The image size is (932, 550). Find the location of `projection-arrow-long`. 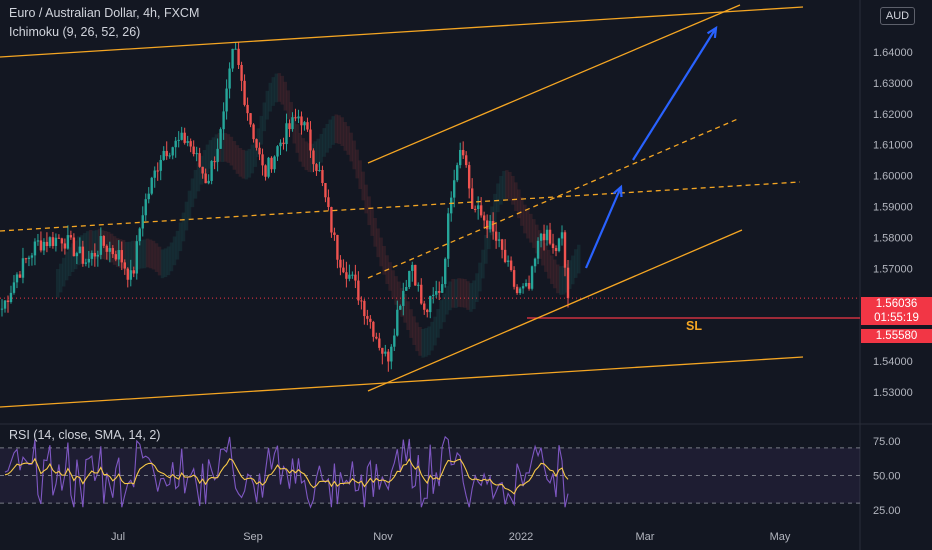

projection-arrow-long is located at coordinates (674, 94).